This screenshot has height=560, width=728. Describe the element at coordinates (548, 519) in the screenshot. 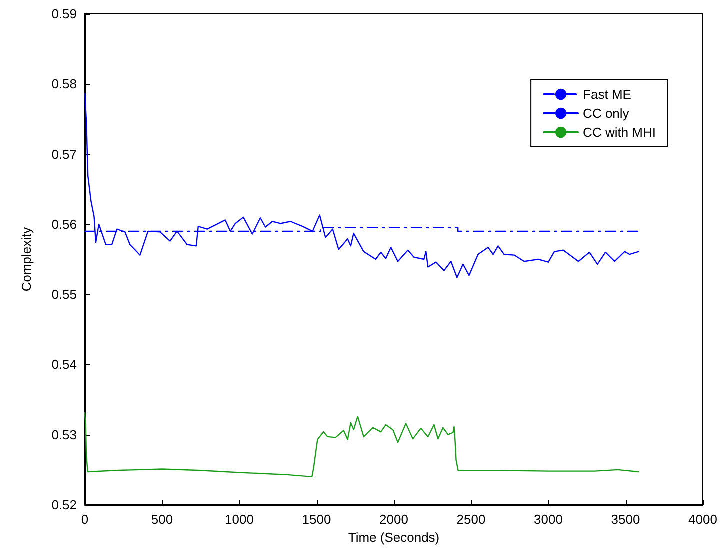

I see `x-tick-label: 3000` at that location.